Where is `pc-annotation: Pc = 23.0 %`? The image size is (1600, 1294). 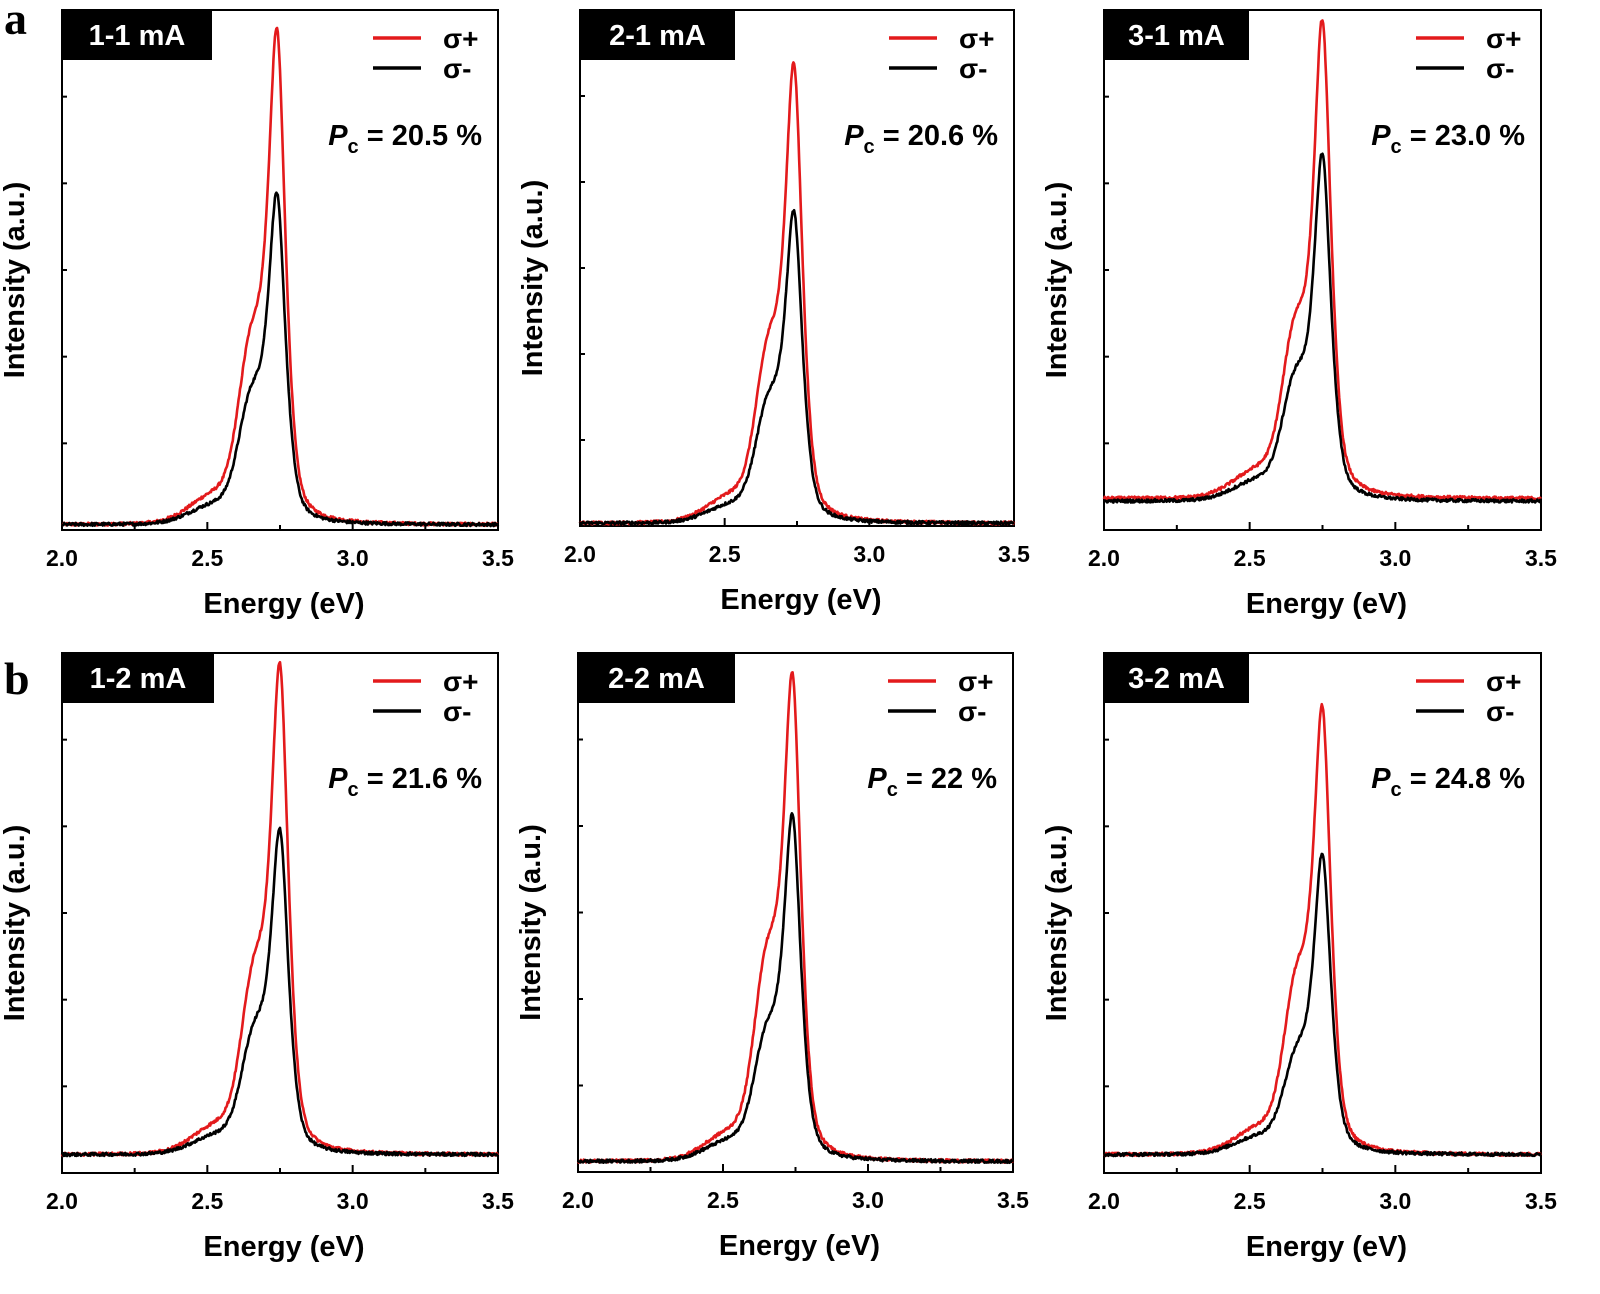
pc-annotation: Pc = 23.0 % is located at coordinates (1448, 139).